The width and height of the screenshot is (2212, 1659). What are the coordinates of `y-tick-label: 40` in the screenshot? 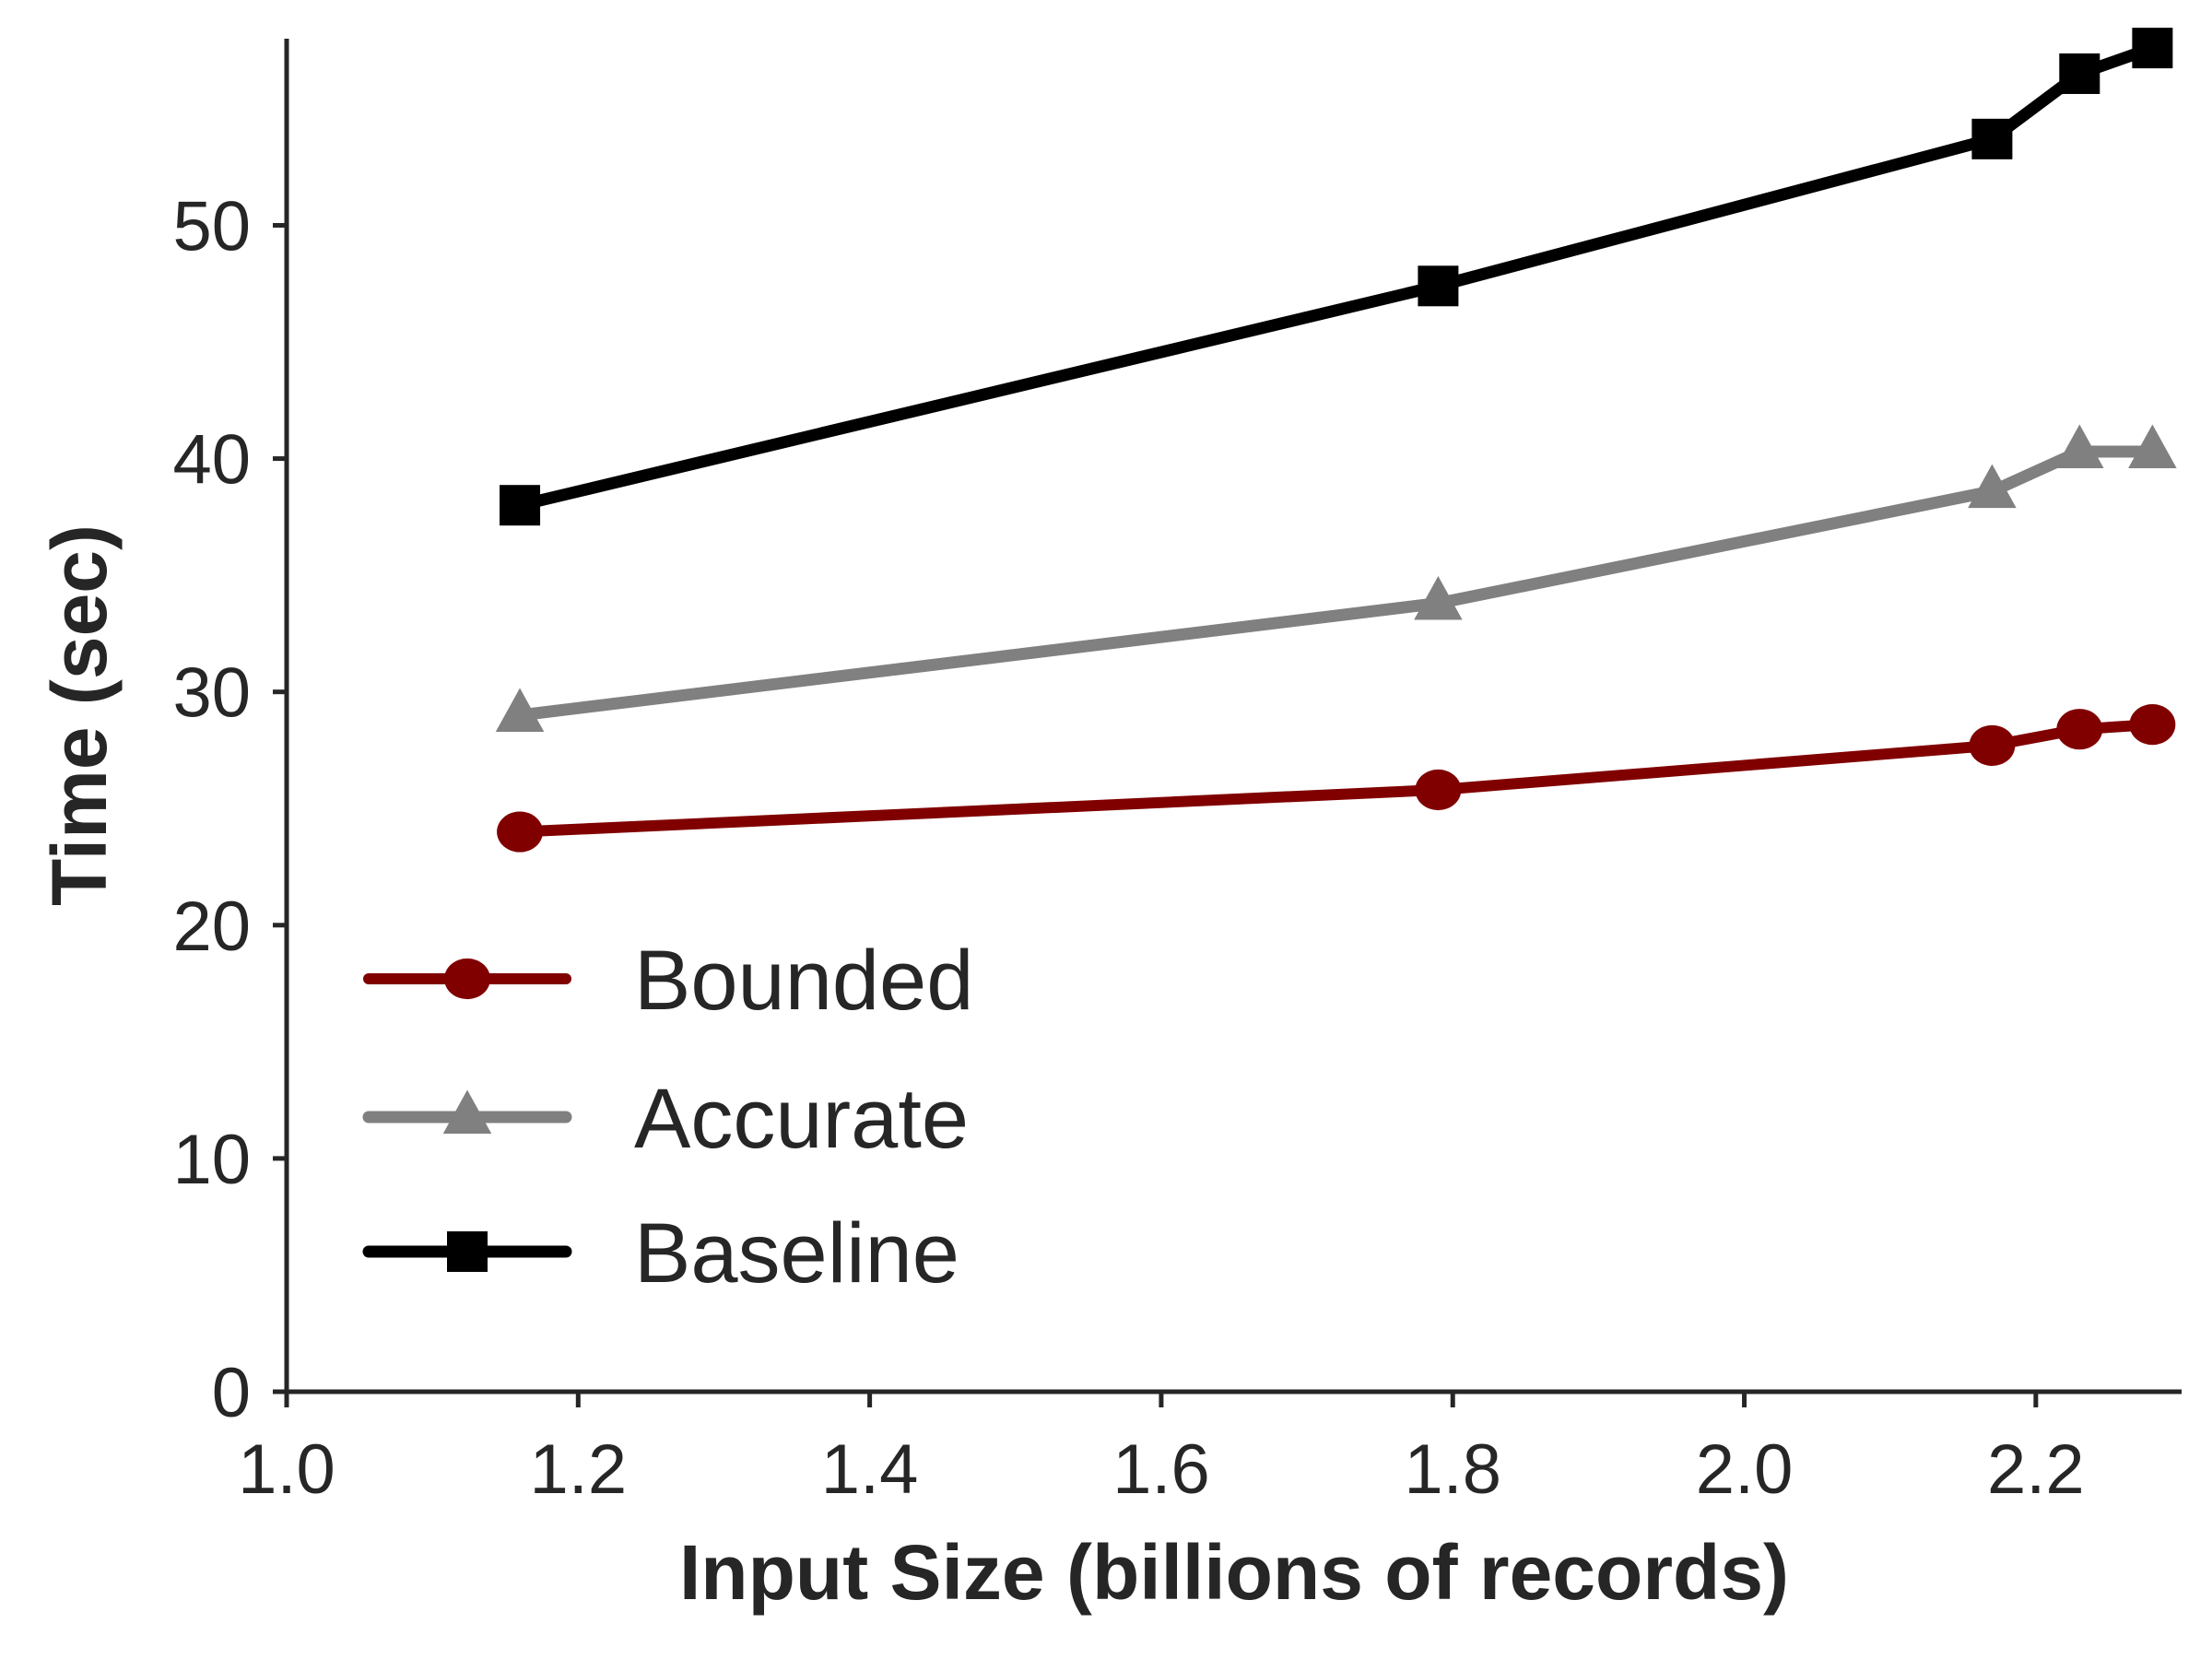 It's located at (211, 460).